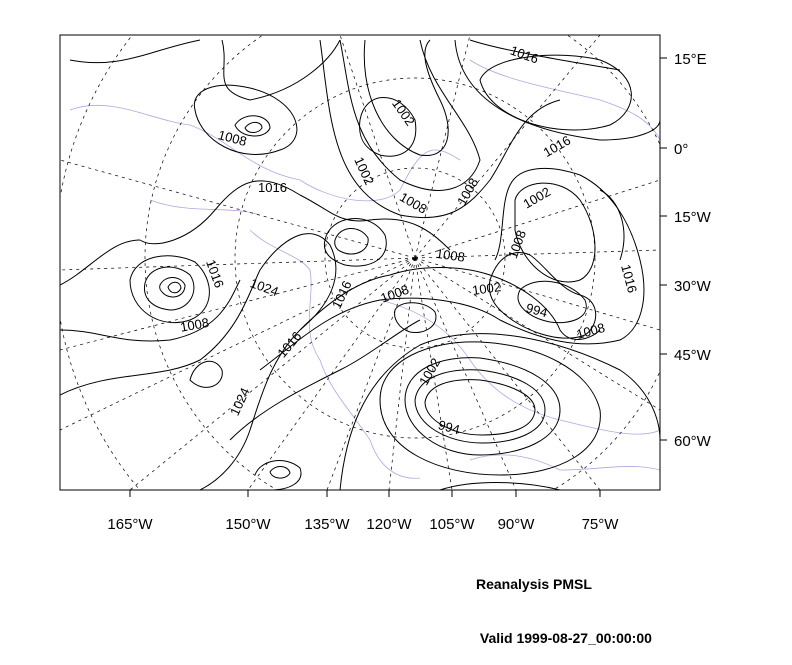 This screenshot has height=665, width=792. I want to click on lat-label: 60°W, so click(693, 441).